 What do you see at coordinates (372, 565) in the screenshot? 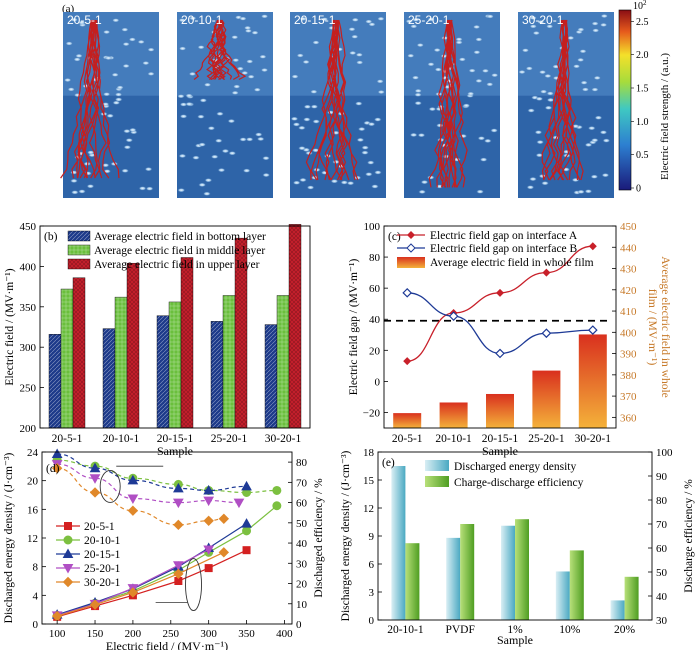
I see `y-left-tick-label: 6` at bounding box center [372, 565].